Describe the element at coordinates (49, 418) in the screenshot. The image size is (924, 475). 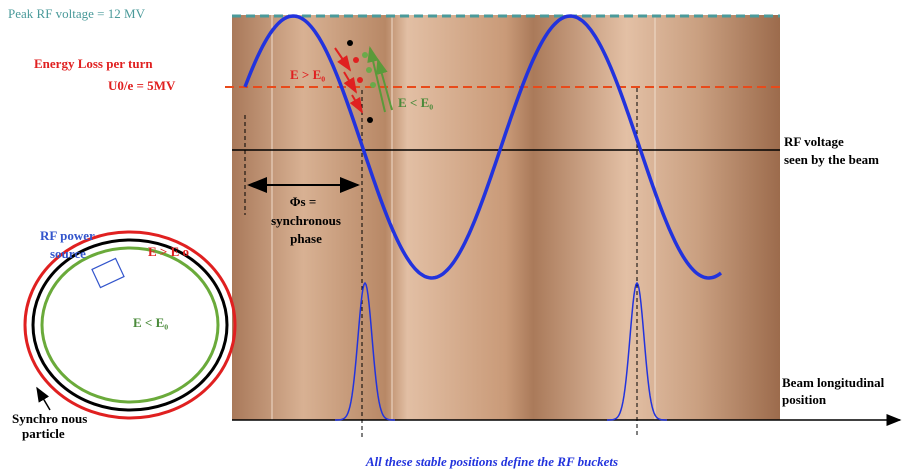
I see `label: Synchro nous` at that location.